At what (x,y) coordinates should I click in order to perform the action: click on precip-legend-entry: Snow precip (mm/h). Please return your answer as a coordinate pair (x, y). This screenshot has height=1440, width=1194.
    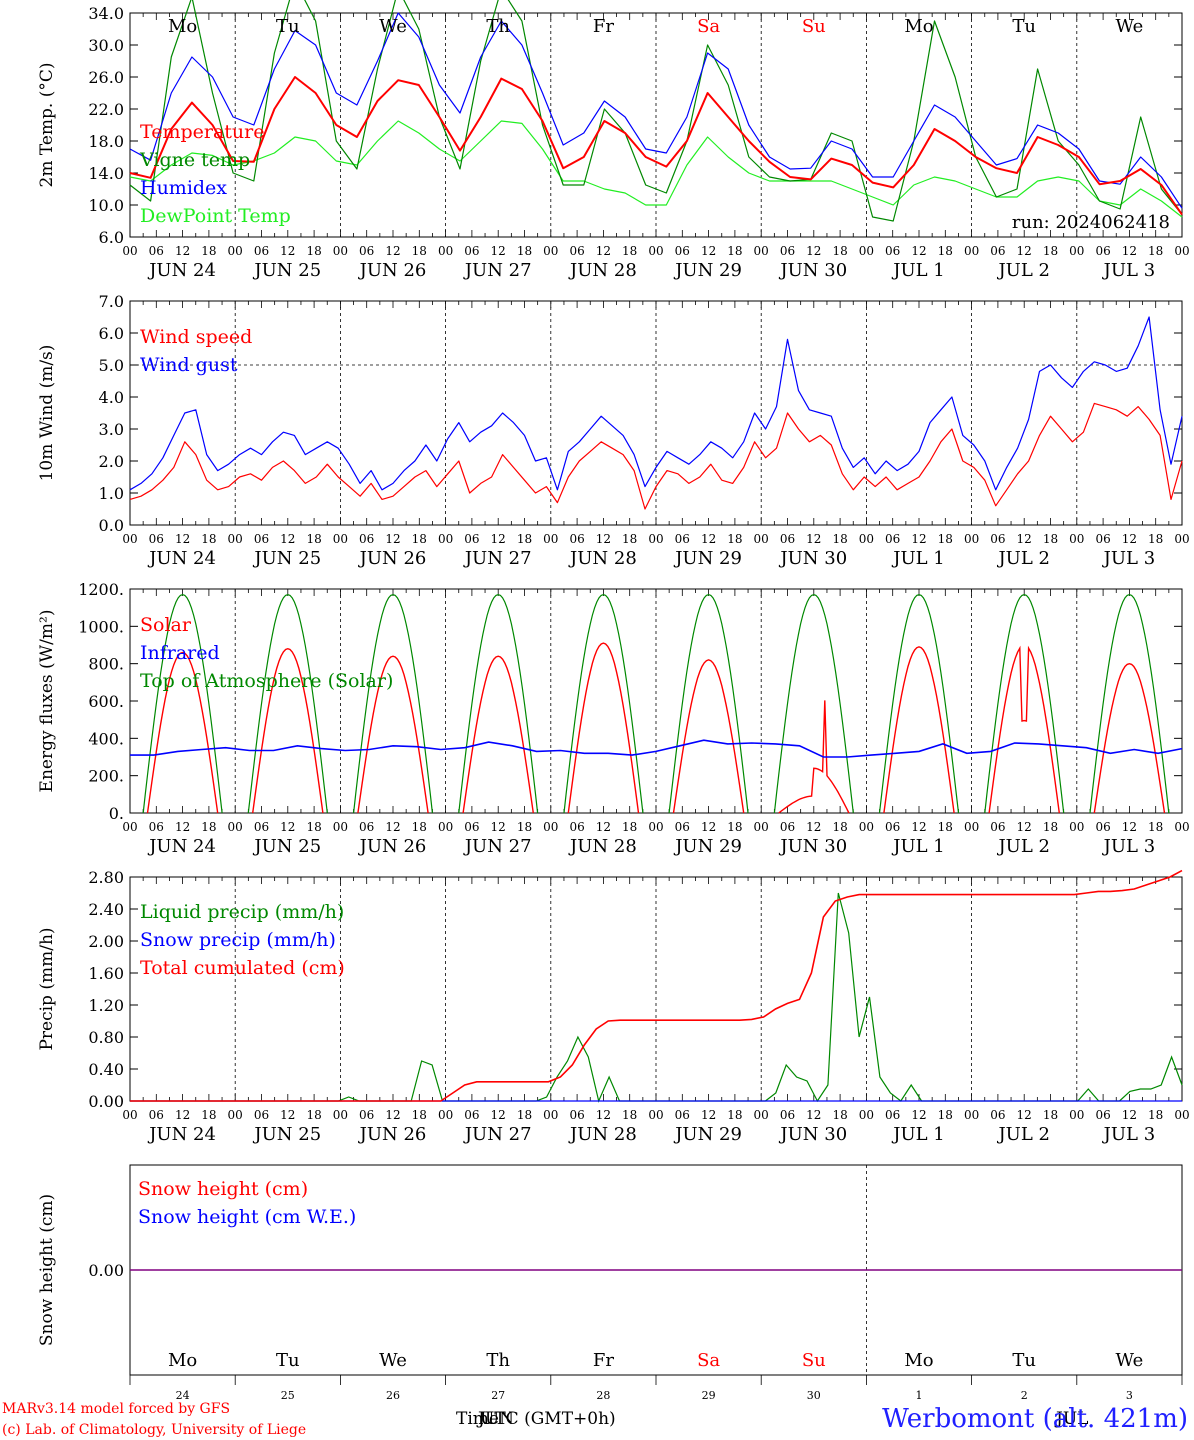
    Looking at the image, I should click on (238, 940).